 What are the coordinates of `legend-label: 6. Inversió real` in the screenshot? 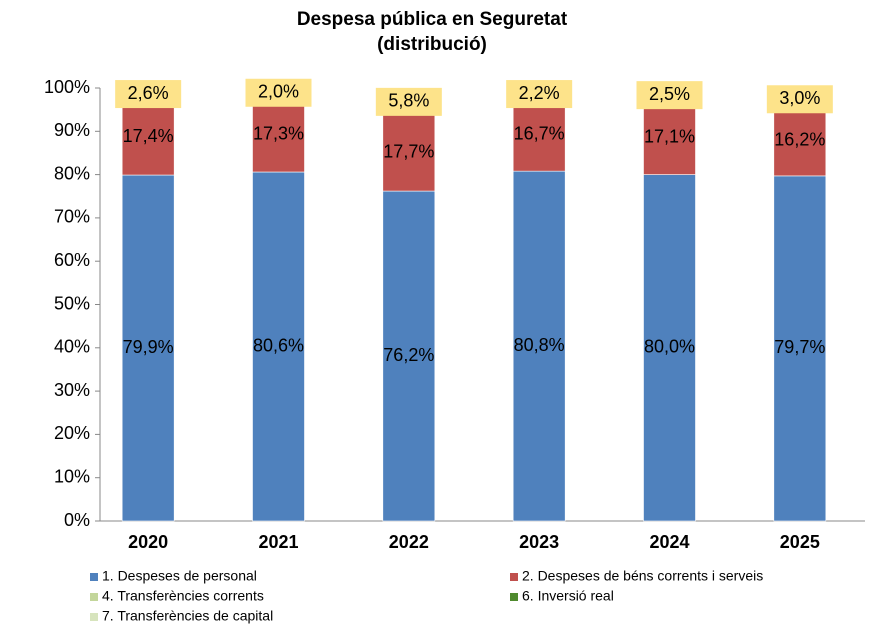 It's located at (568, 596).